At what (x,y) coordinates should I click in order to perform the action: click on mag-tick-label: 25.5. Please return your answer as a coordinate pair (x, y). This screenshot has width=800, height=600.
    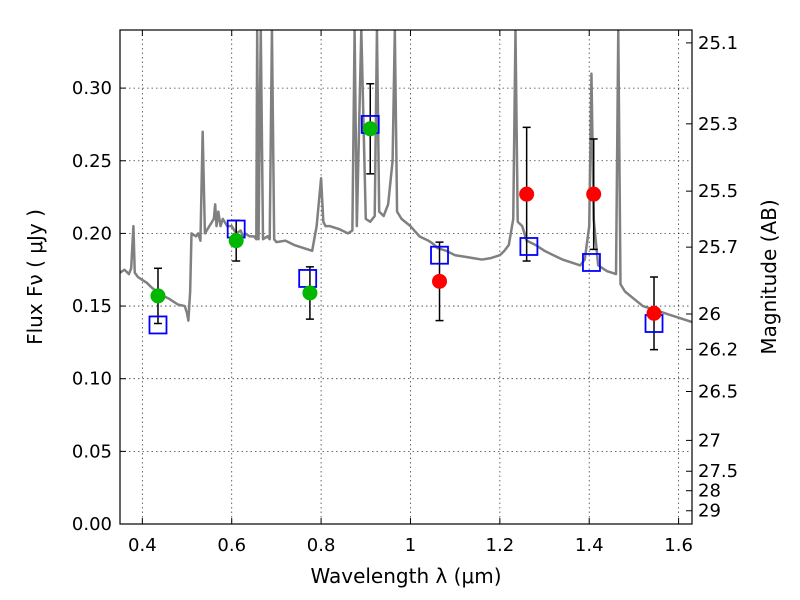
    Looking at the image, I should click on (718, 191).